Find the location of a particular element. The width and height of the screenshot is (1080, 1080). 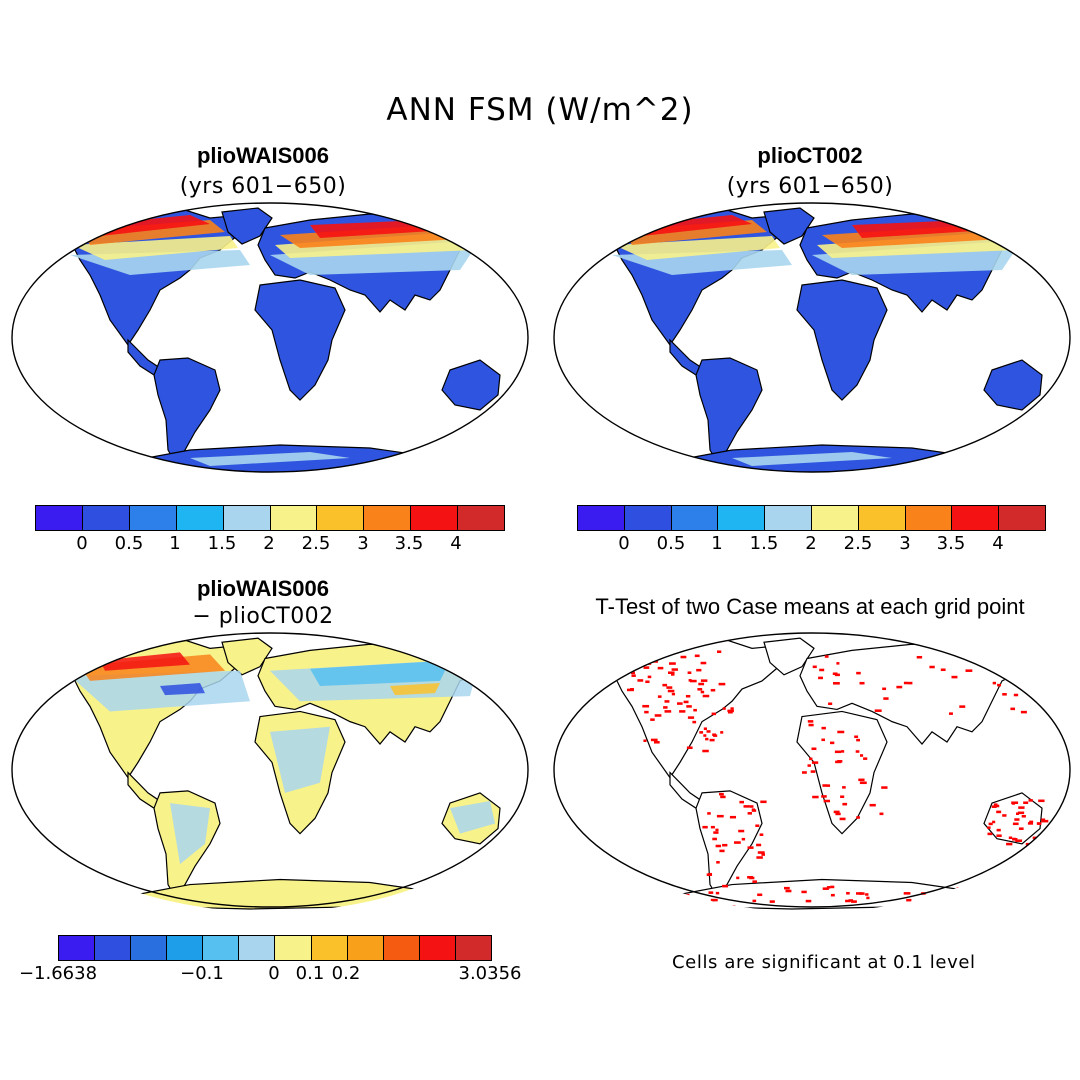

landmass-greenland is located at coordinates (247, 226).